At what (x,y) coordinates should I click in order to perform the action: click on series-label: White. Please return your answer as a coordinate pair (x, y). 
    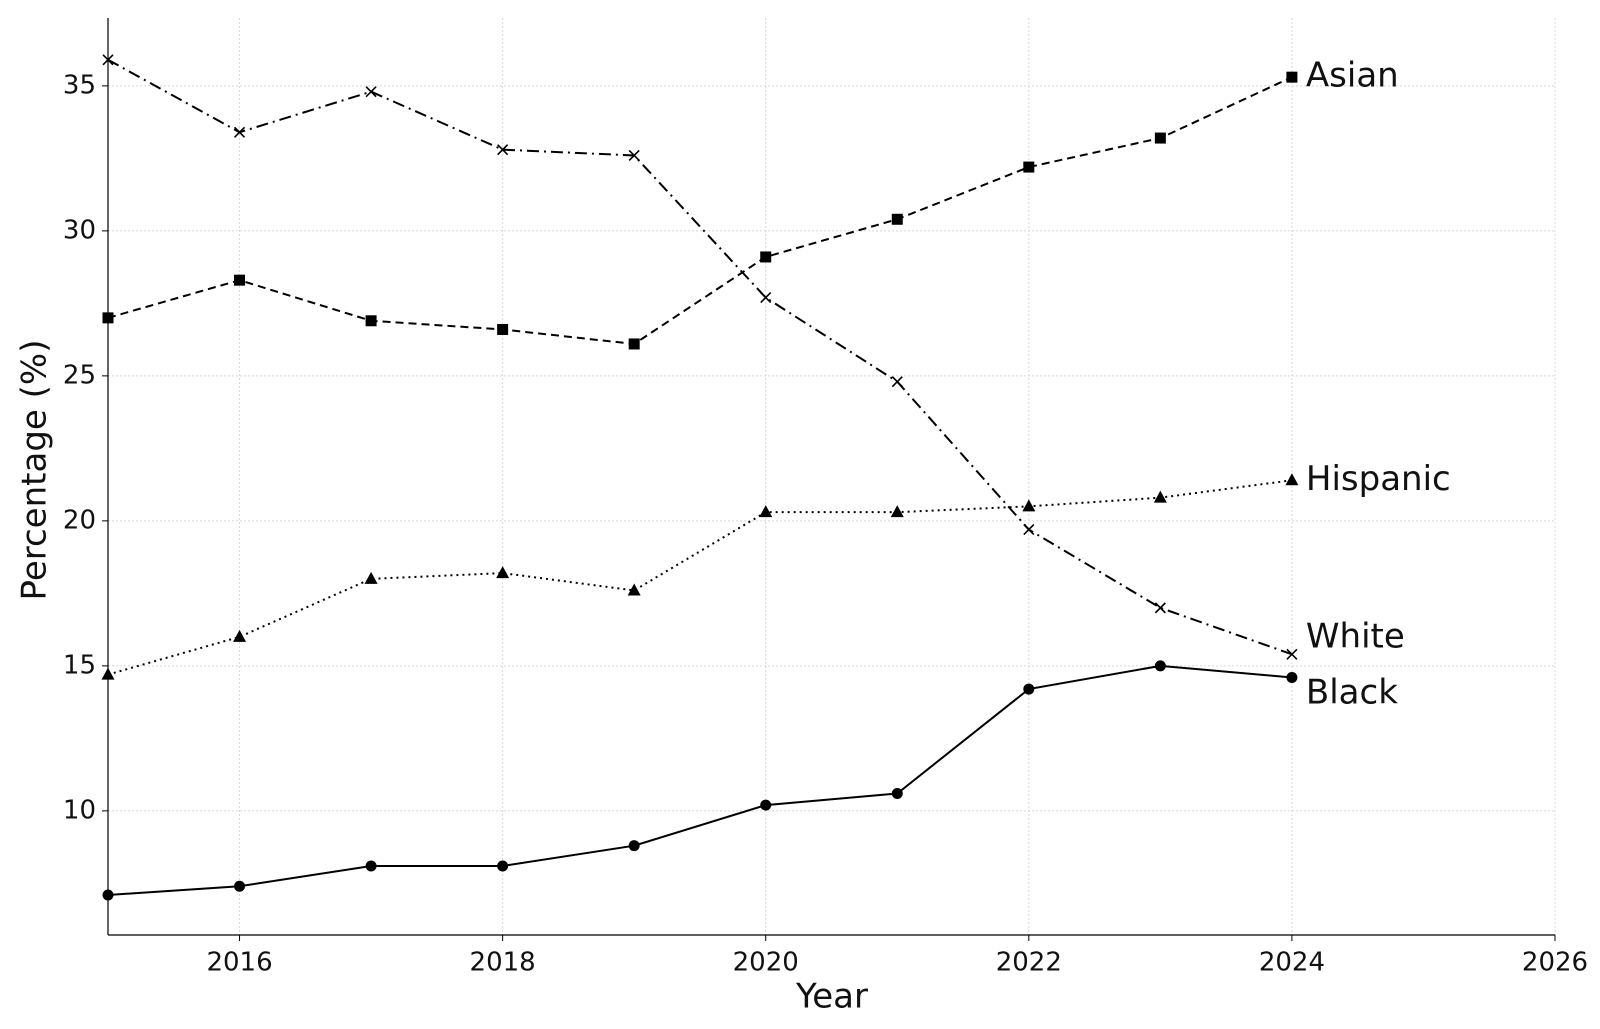
    Looking at the image, I should click on (1355, 636).